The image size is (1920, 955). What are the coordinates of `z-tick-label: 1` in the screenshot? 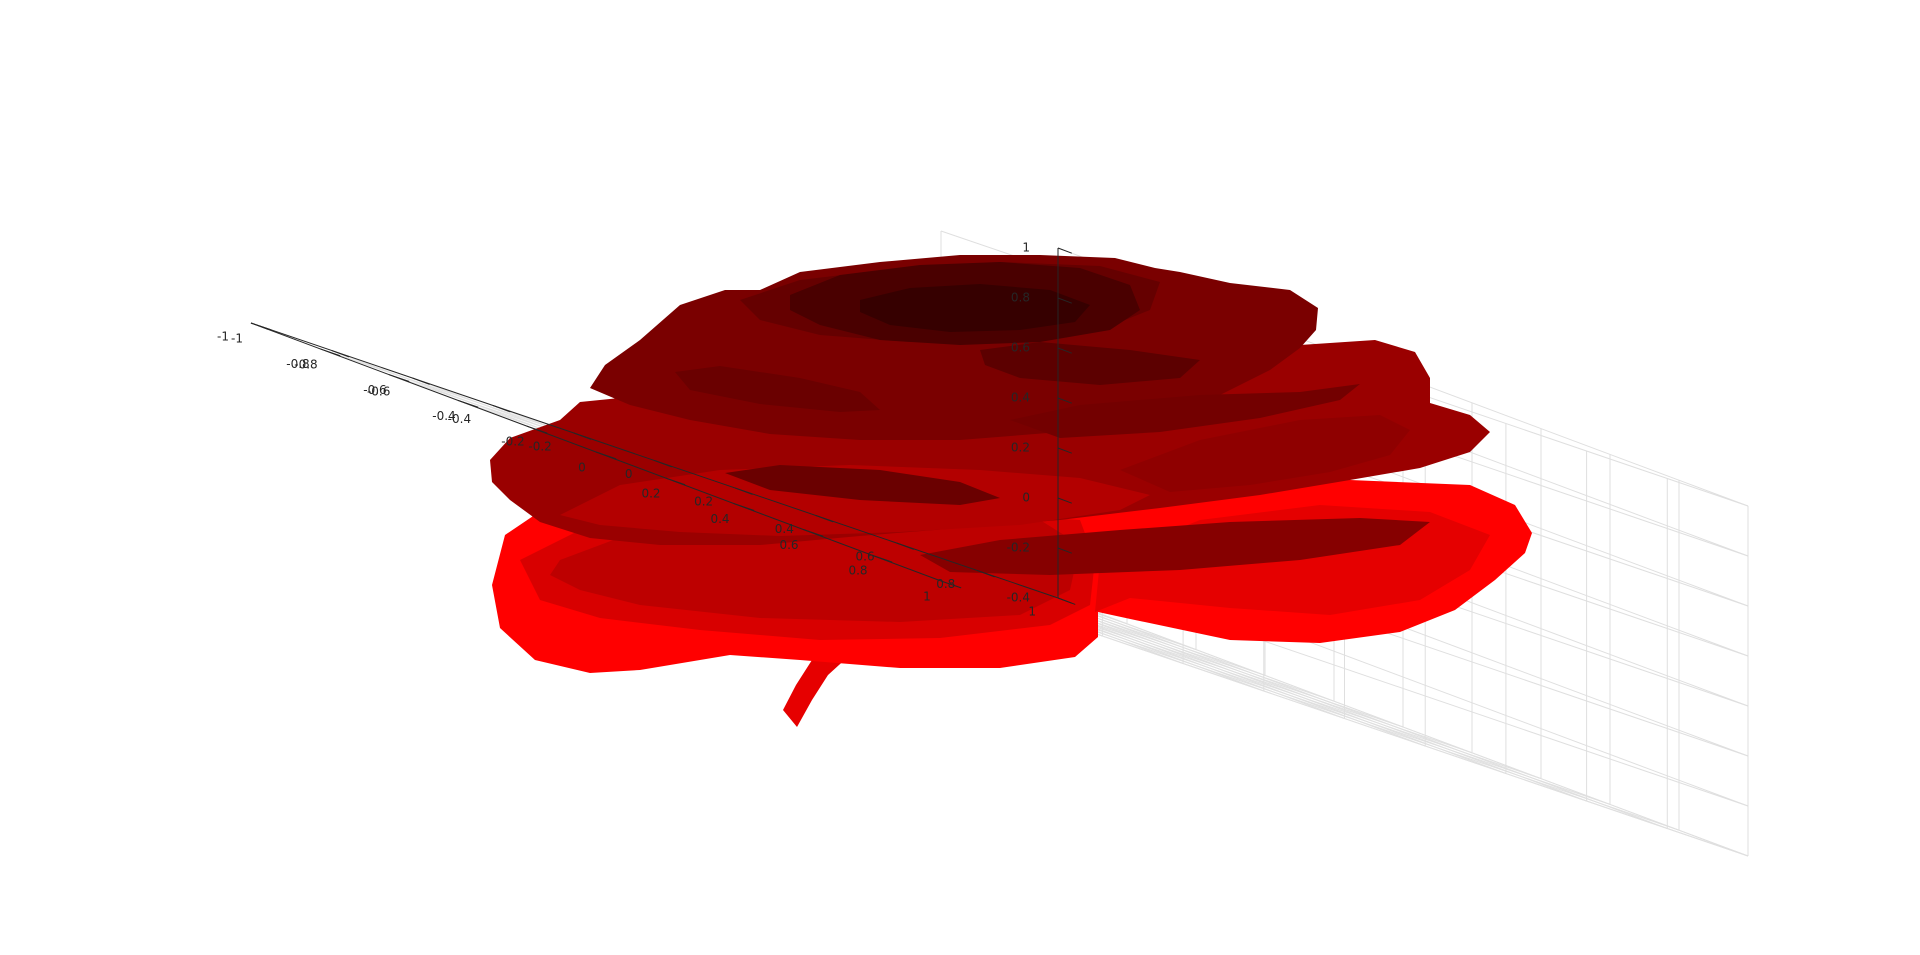 It's located at (1026, 248).